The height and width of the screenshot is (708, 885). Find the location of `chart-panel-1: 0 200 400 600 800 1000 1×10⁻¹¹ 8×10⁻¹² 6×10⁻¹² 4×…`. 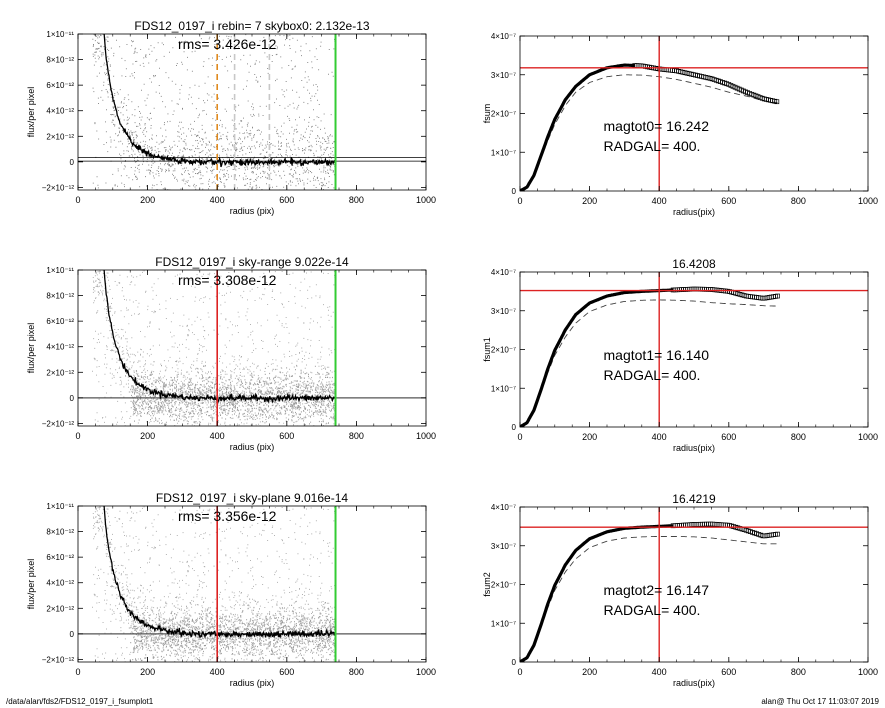

chart-panel-1: 0 200 400 600 800 1000 1×10⁻¹¹ 8×10⁻¹² 6×10⁻¹² 4×… is located at coordinates (231, 117).